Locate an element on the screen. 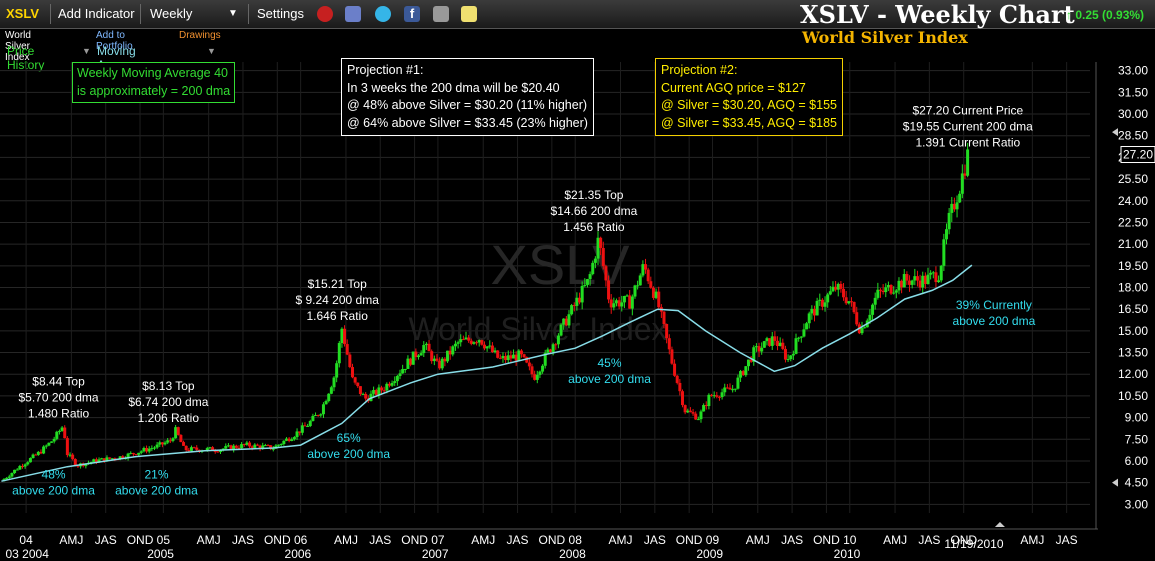  note-line: Current AGQ price = $127 is located at coordinates (733, 87).